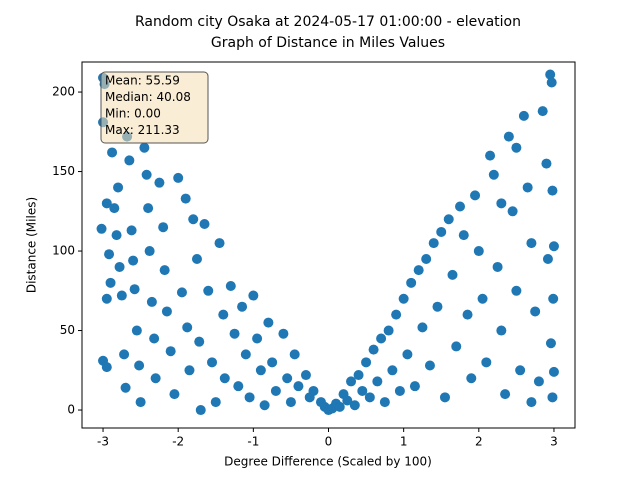 This screenshot has width=640, height=484. What do you see at coordinates (63, 171) in the screenshot?
I see `y-tick-label: 150` at bounding box center [63, 171].